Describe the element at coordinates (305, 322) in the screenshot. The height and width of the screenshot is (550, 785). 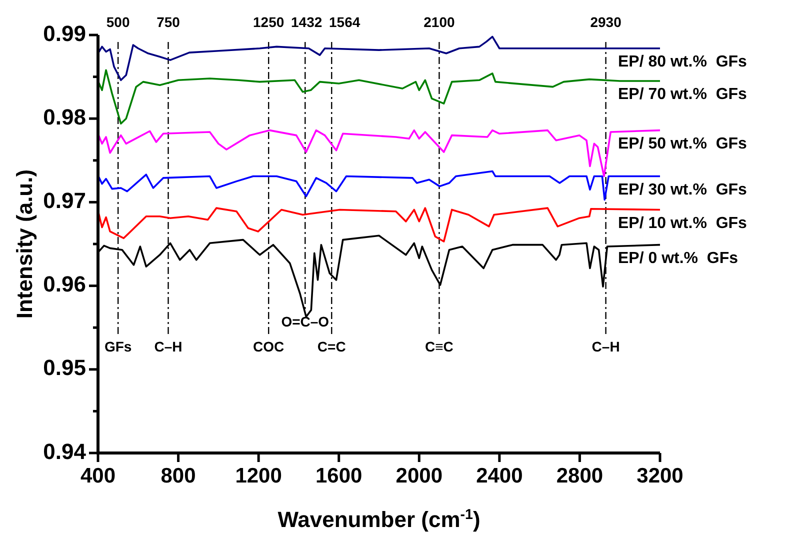
I see `annotation: O=C–O` at that location.